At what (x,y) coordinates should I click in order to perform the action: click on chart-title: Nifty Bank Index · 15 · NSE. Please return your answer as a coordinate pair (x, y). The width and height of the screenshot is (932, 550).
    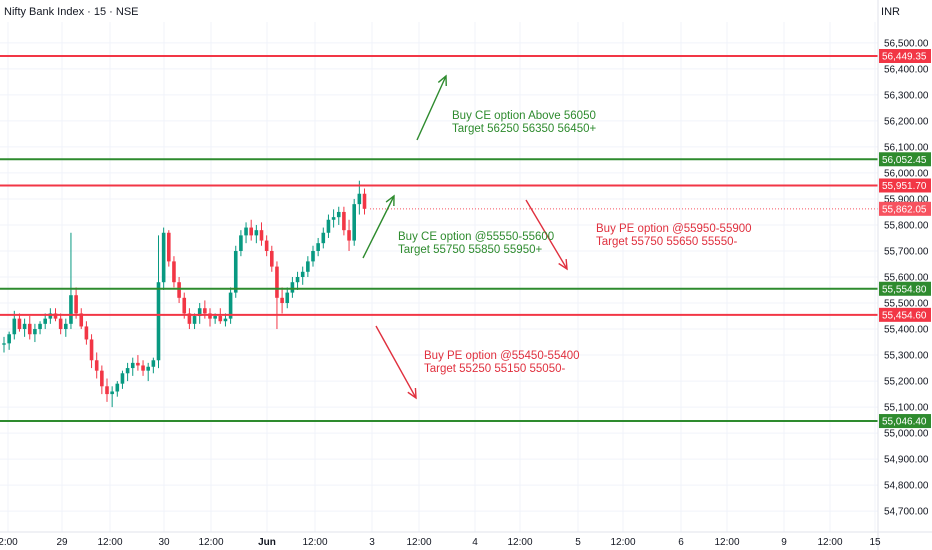
    Looking at the image, I should click on (71, 12).